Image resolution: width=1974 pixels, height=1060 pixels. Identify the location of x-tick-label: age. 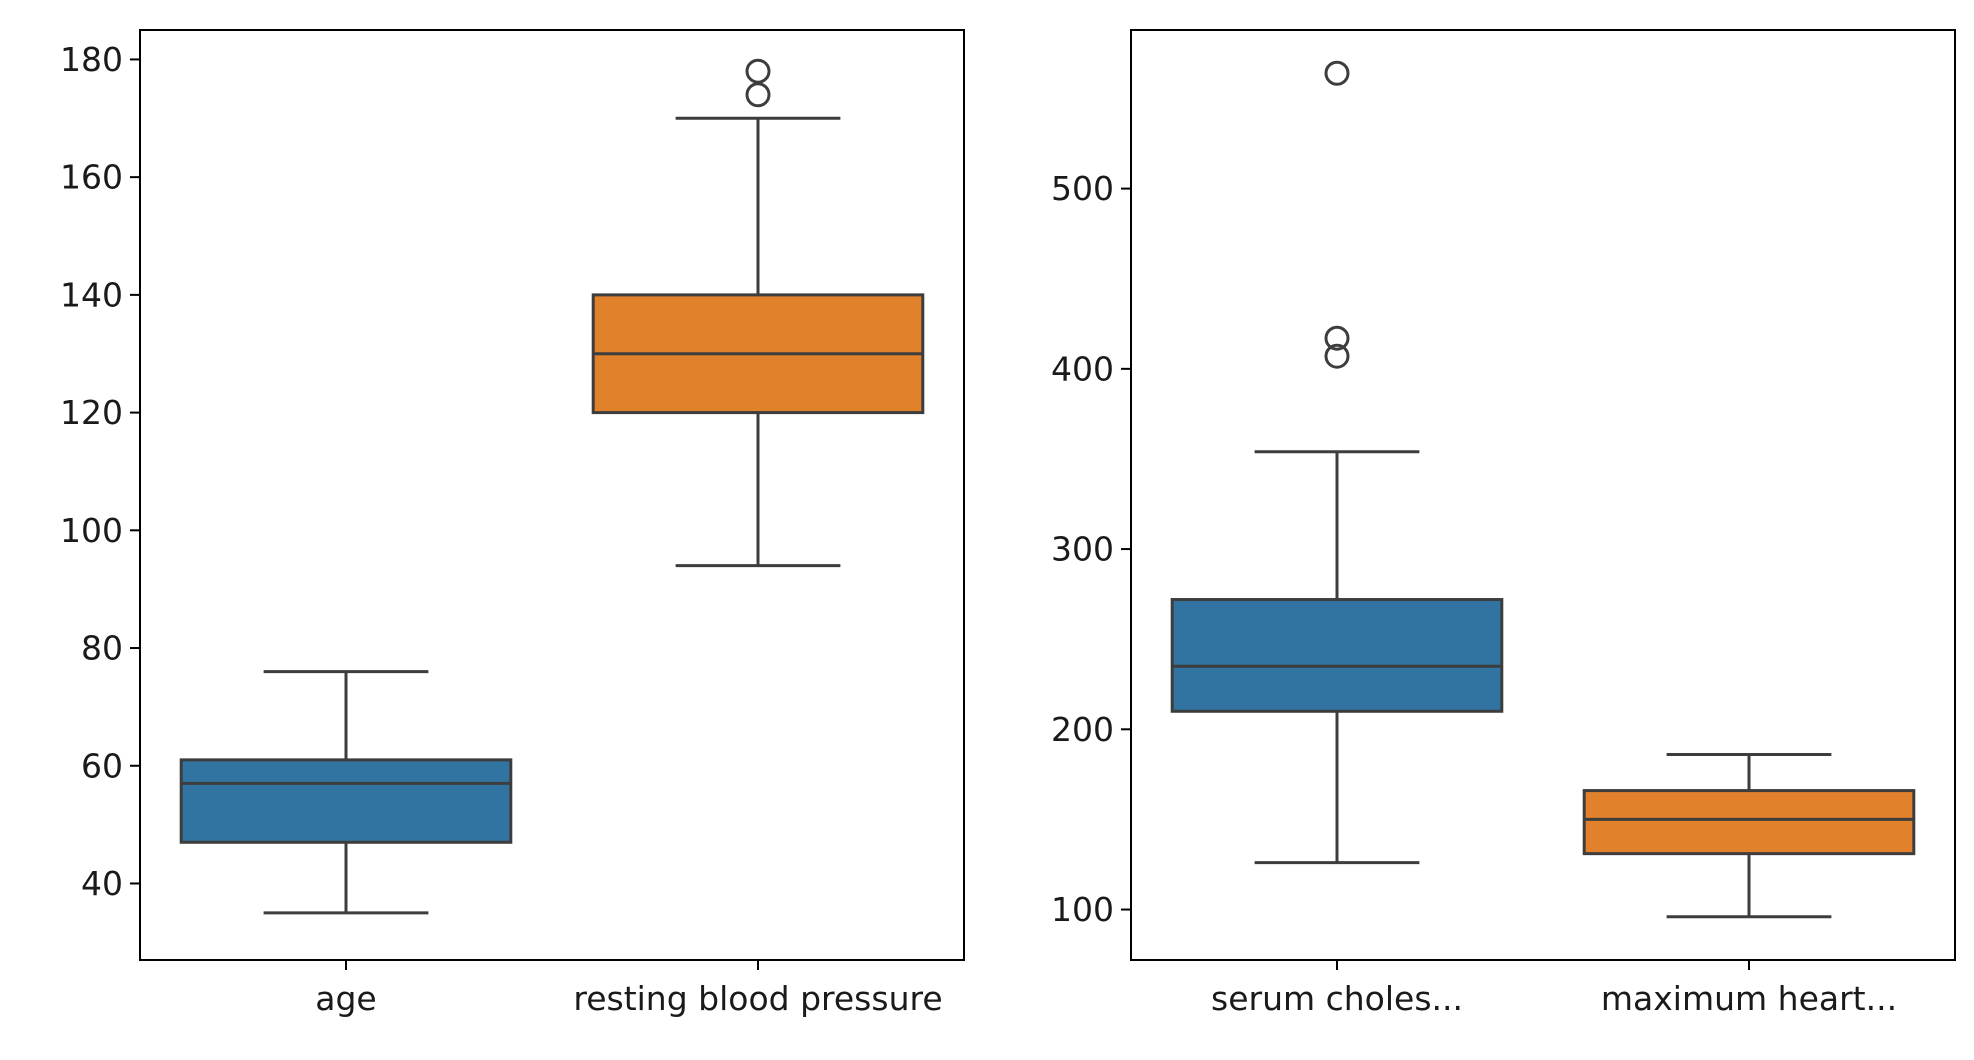
(345, 998).